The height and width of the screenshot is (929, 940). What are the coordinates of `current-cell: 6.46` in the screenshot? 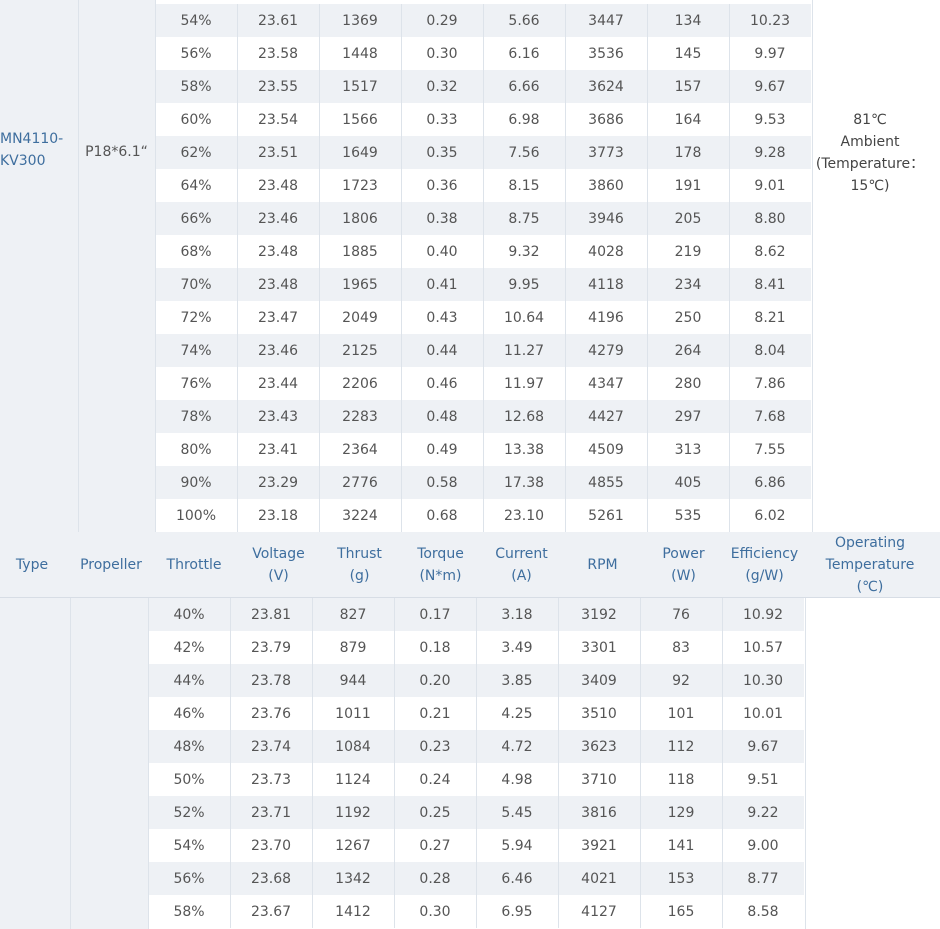 It's located at (517, 878).